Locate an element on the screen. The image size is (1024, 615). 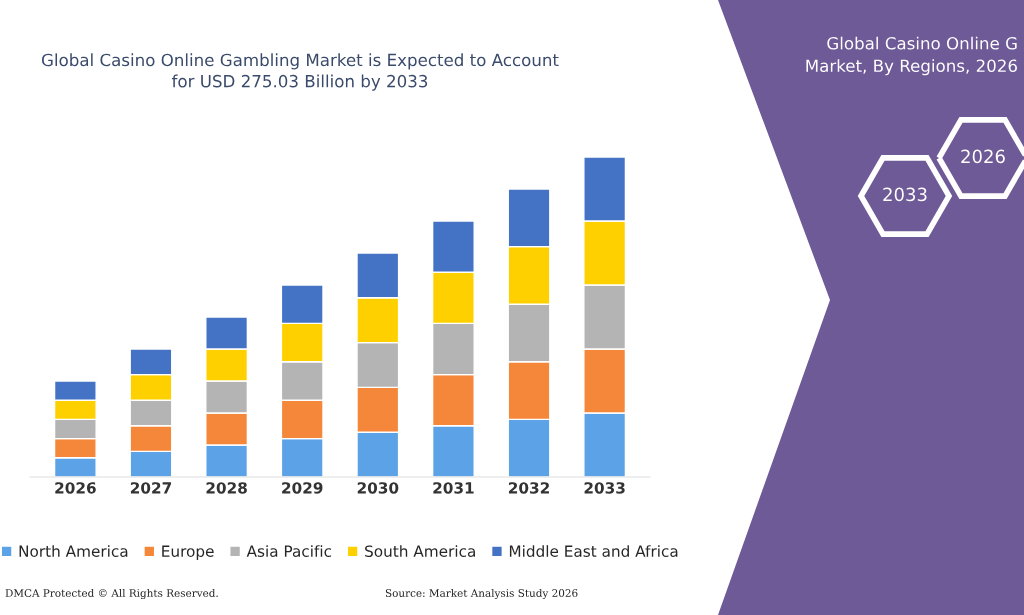
text: Global Casino Online G Market, By Regions, 2026 is located at coordinates (911, 56).